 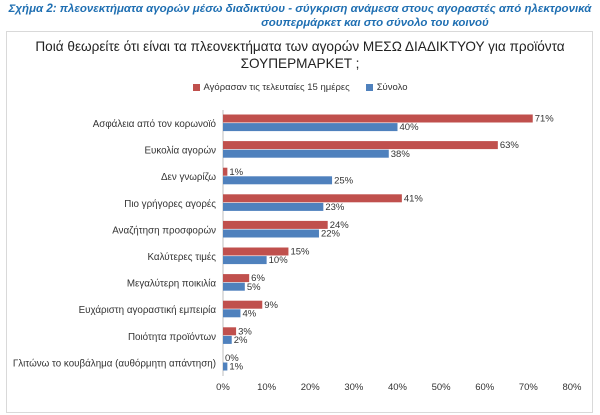 I want to click on legend-label-total: Σύνολο, so click(x=392, y=87).